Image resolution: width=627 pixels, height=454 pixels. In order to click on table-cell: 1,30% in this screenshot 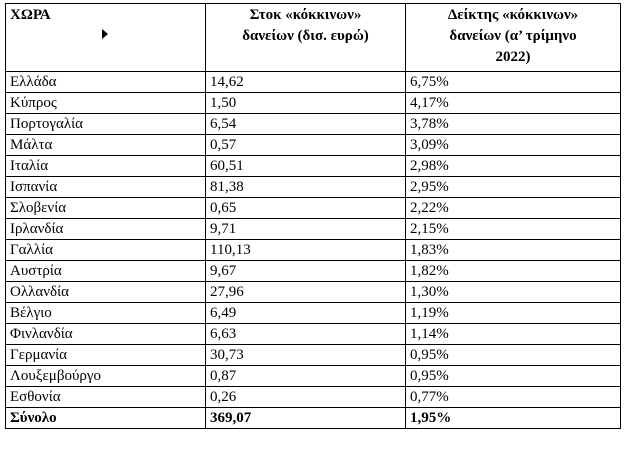, I will do `click(513, 292)`.